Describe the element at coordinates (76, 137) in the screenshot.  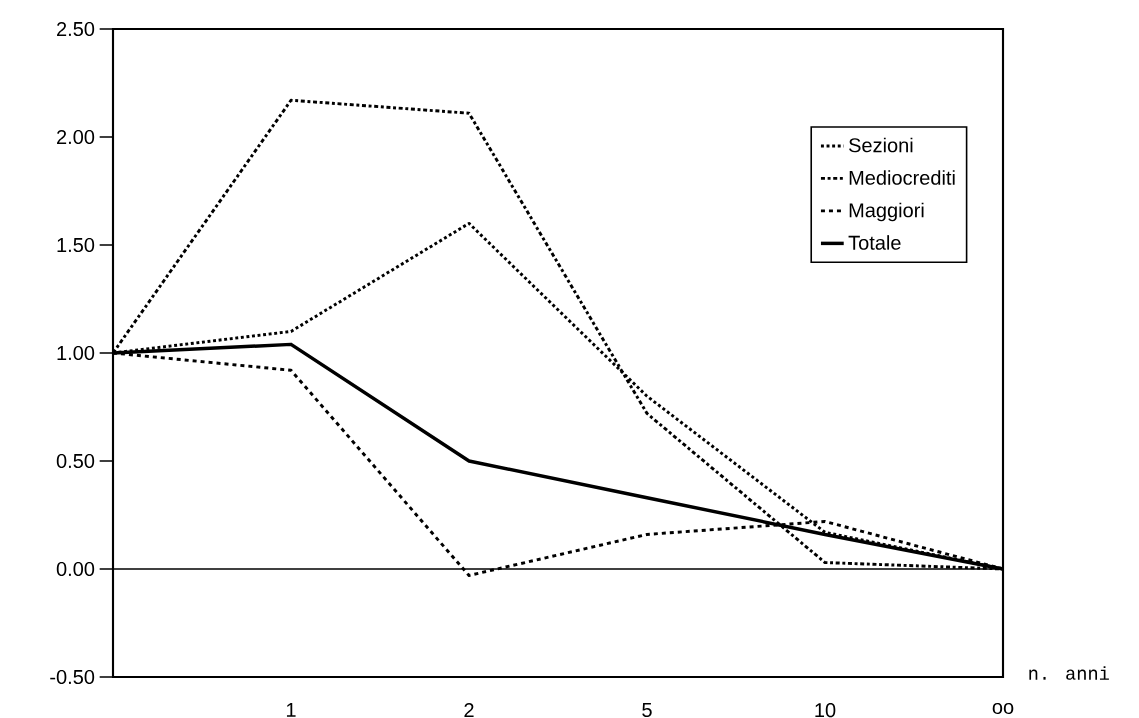
I see `y-tick-label: 2.00` at that location.